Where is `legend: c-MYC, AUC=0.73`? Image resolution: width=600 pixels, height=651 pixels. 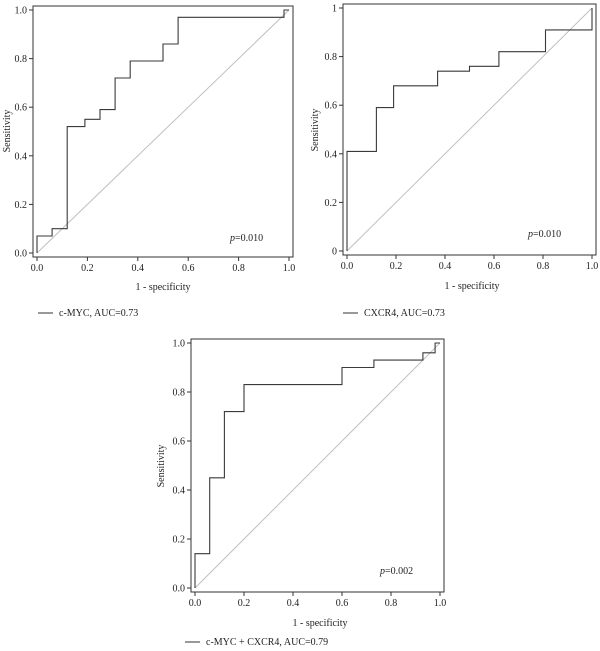 legend: c-MYC, AUC=0.73 is located at coordinates (88, 313).